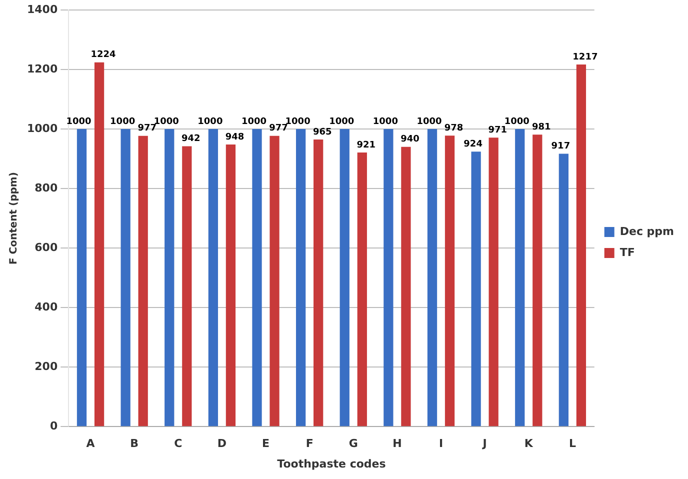  I want to click on data-label: 981, so click(541, 127).